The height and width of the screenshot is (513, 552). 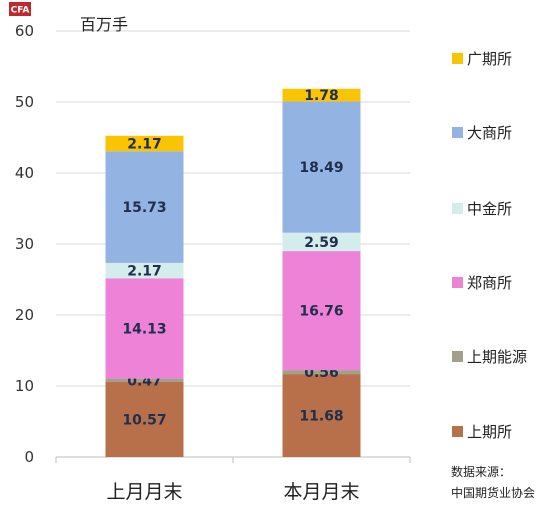 I want to click on x-category-label: 本月月末, so click(x=321, y=492).